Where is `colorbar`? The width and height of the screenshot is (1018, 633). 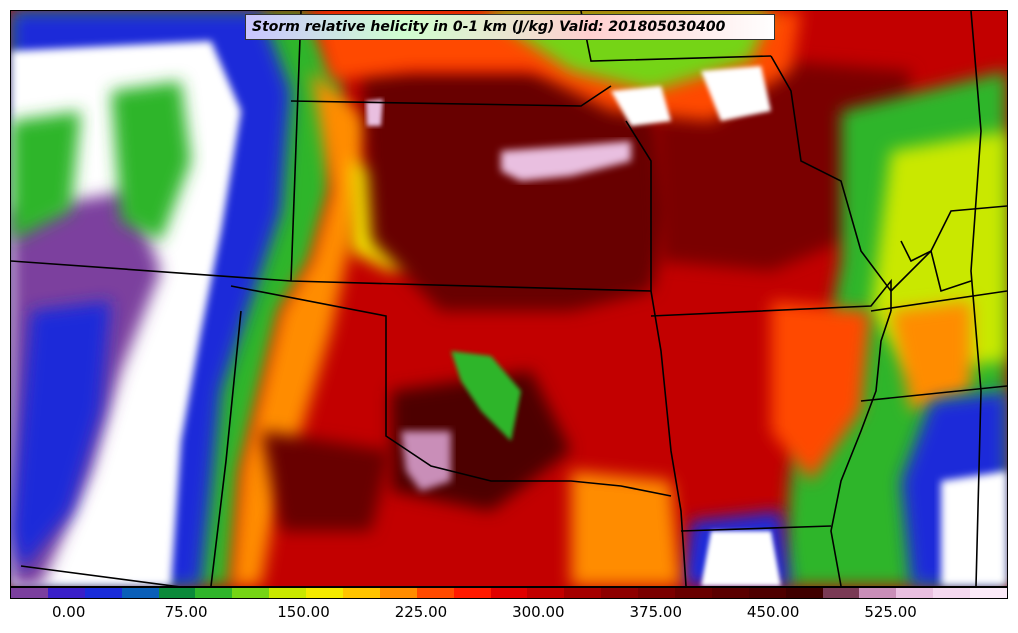 colorbar is located at coordinates (509, 593).